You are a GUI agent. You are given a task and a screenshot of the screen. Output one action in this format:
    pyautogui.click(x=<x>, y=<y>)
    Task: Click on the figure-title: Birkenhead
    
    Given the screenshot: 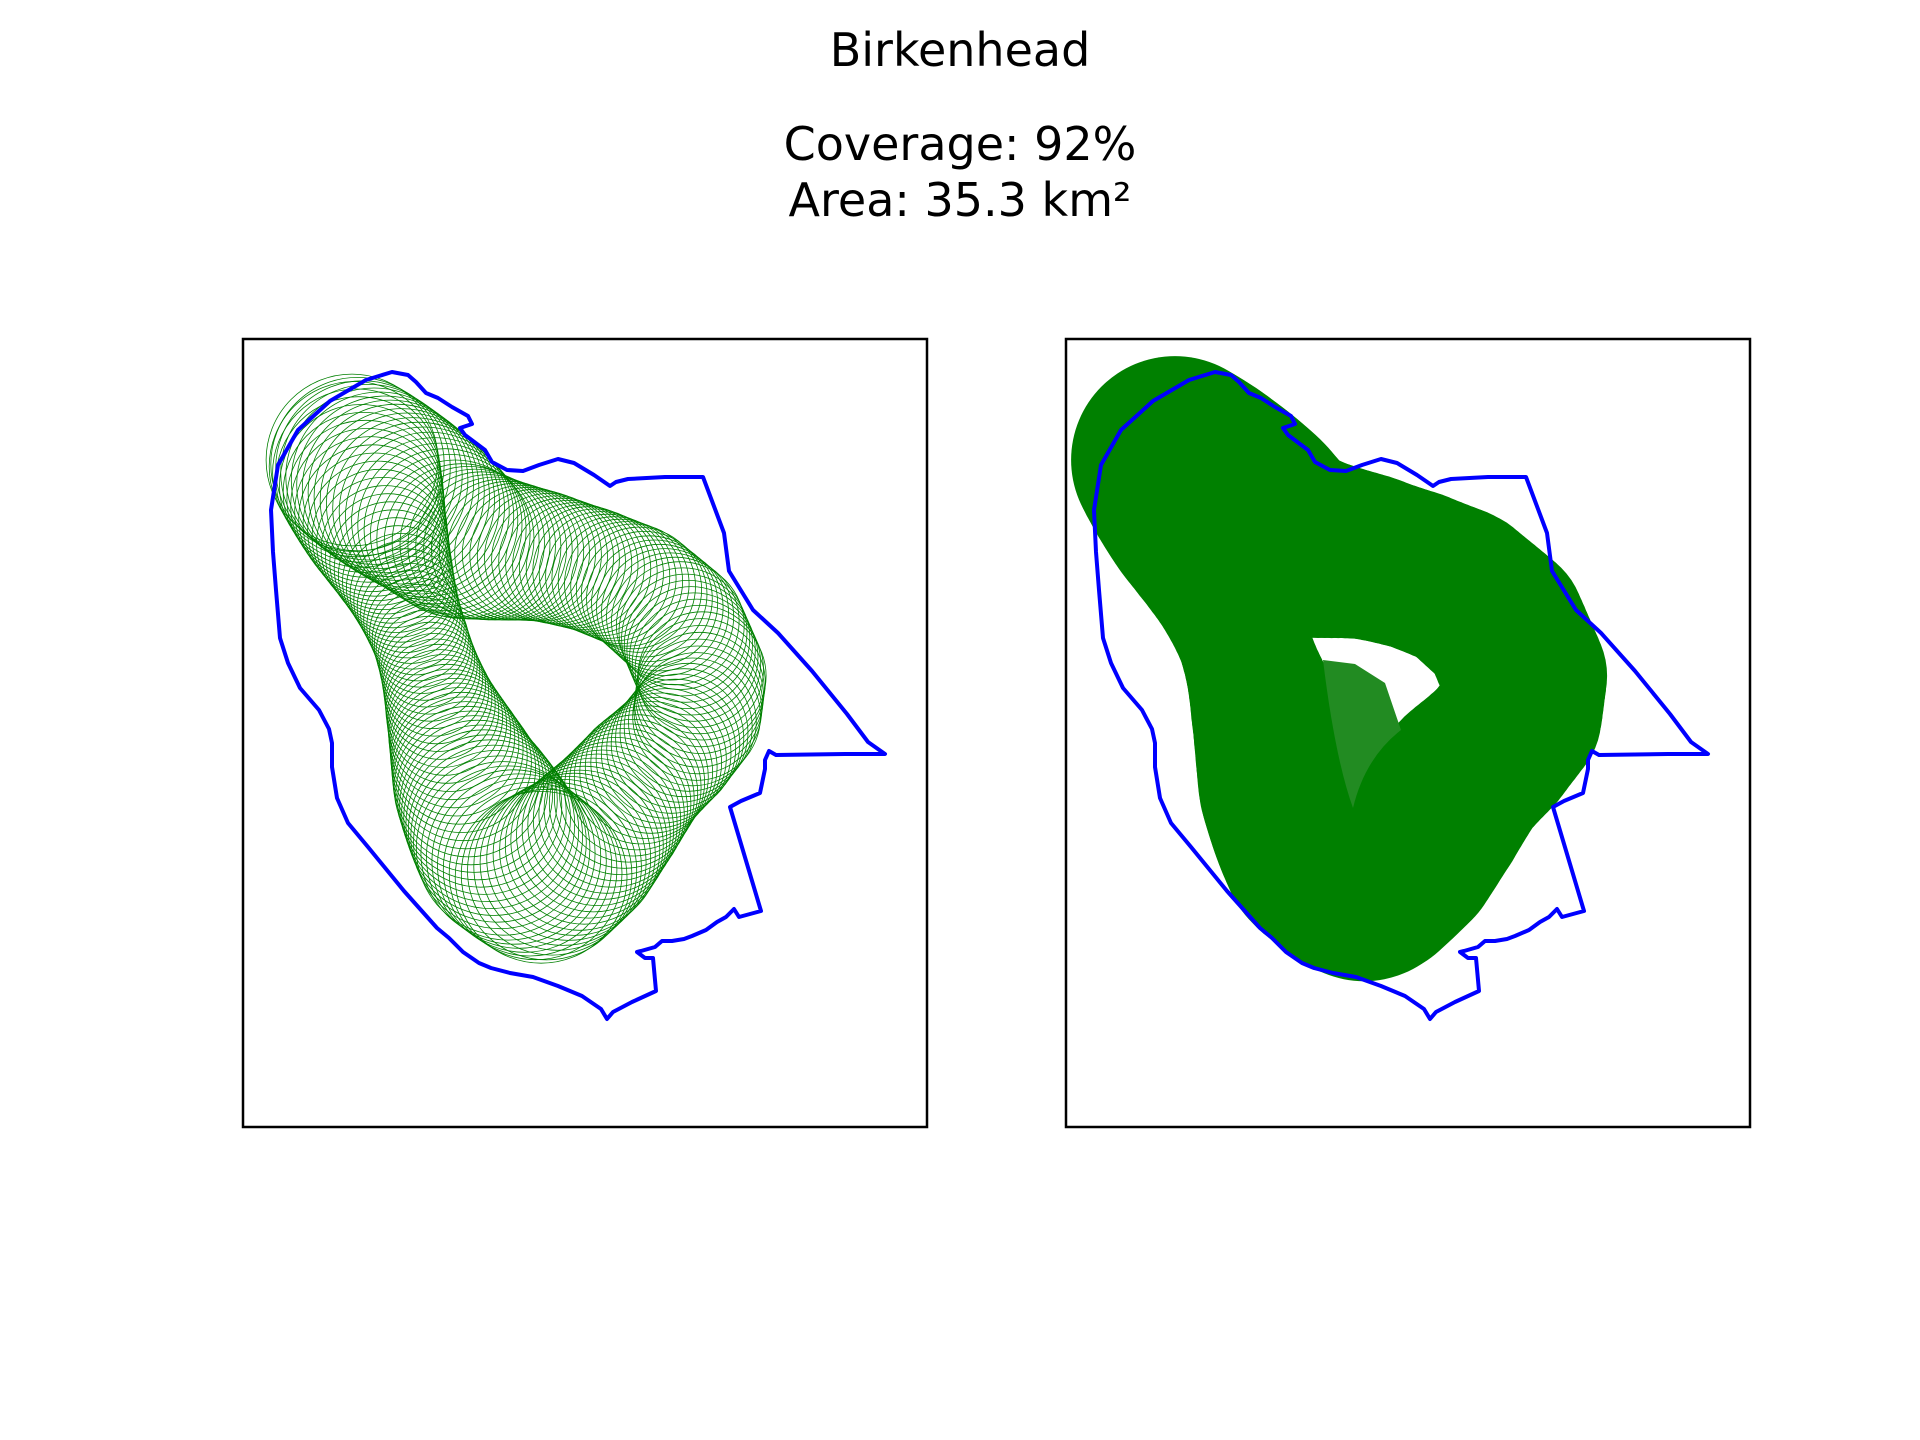 What is the action you would take?
    pyautogui.click(x=960, y=50)
    